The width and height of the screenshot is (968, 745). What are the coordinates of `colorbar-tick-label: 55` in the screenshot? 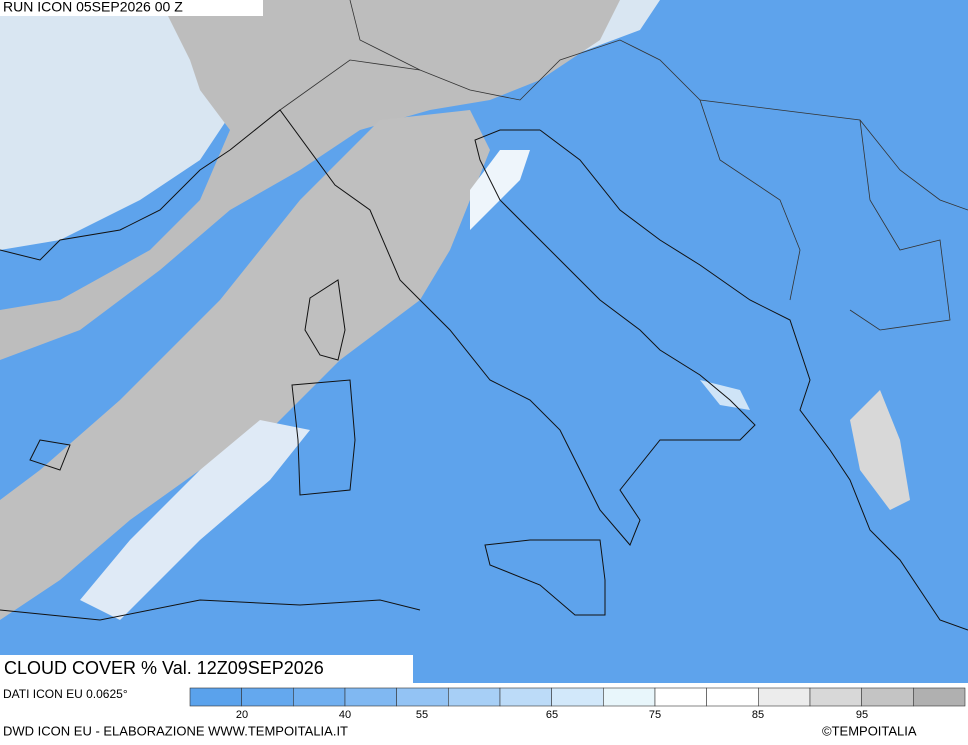 It's located at (422, 715).